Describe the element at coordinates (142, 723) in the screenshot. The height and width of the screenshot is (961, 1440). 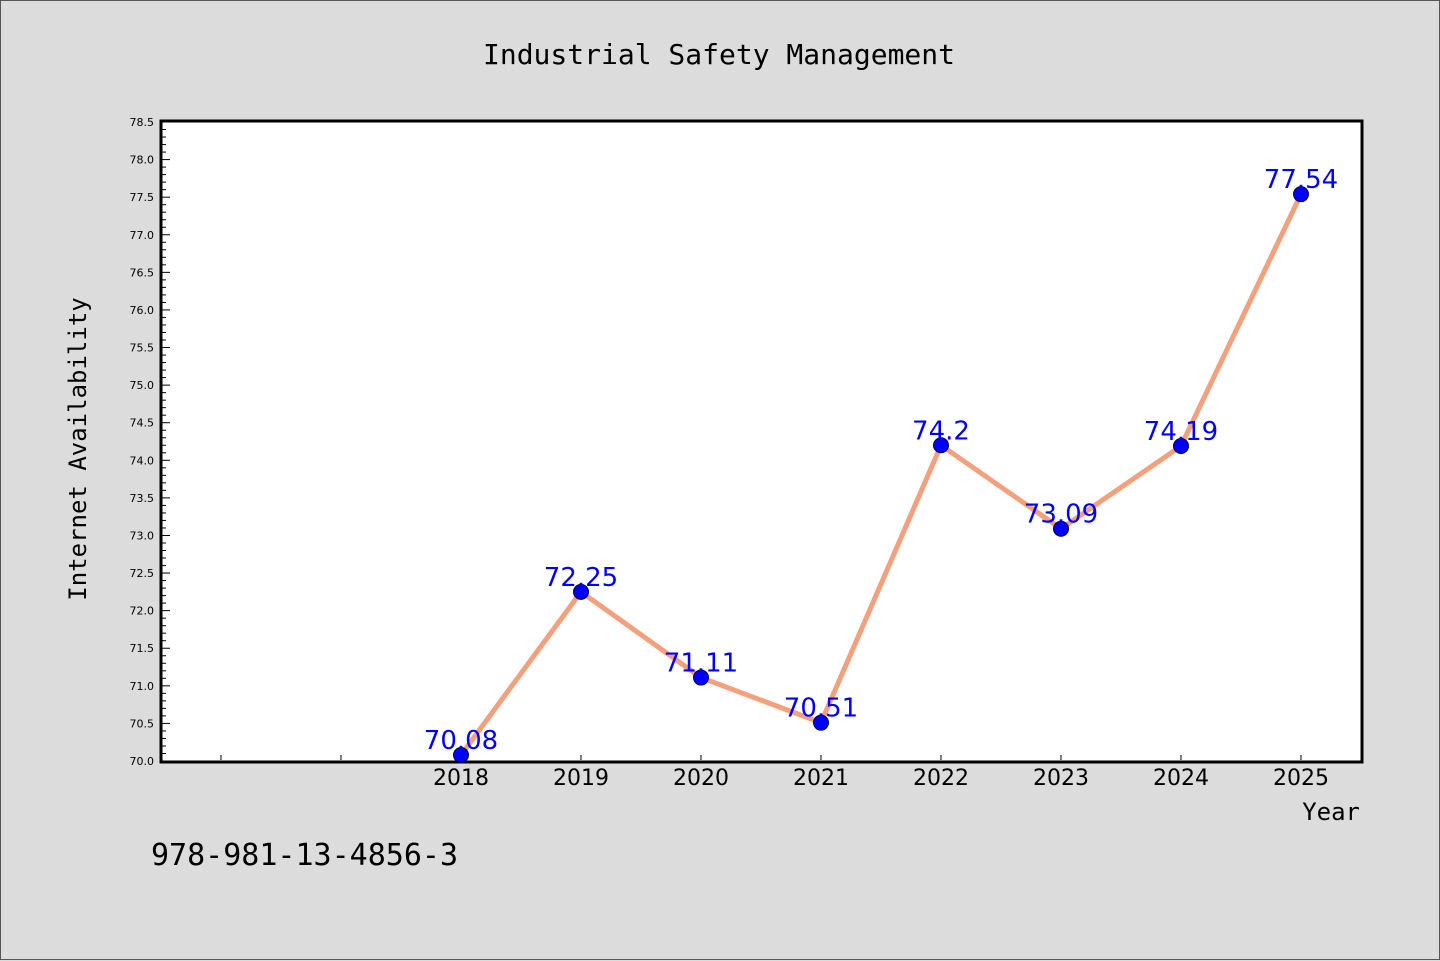
I see `y-tick-label: 70.5` at that location.